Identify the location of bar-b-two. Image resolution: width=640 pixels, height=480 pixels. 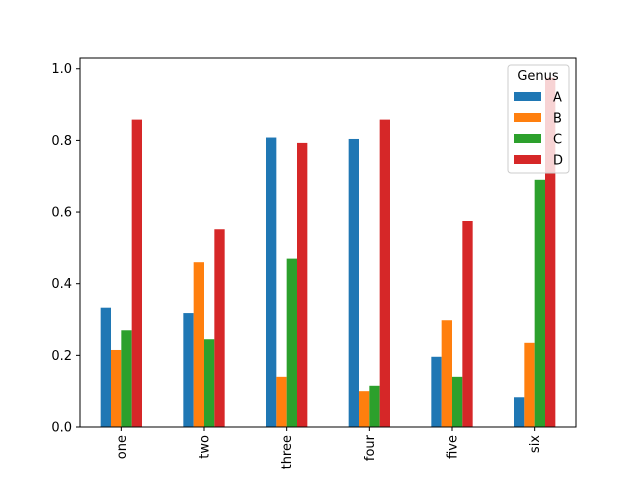
(198, 344).